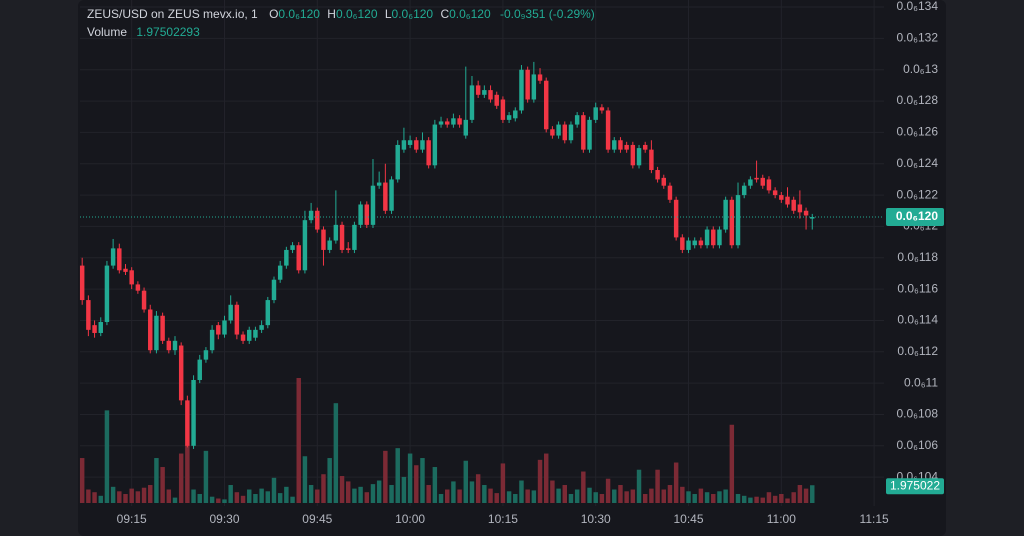  Describe the element at coordinates (503, 519) in the screenshot. I see `x-tick-label: 10:15` at that location.